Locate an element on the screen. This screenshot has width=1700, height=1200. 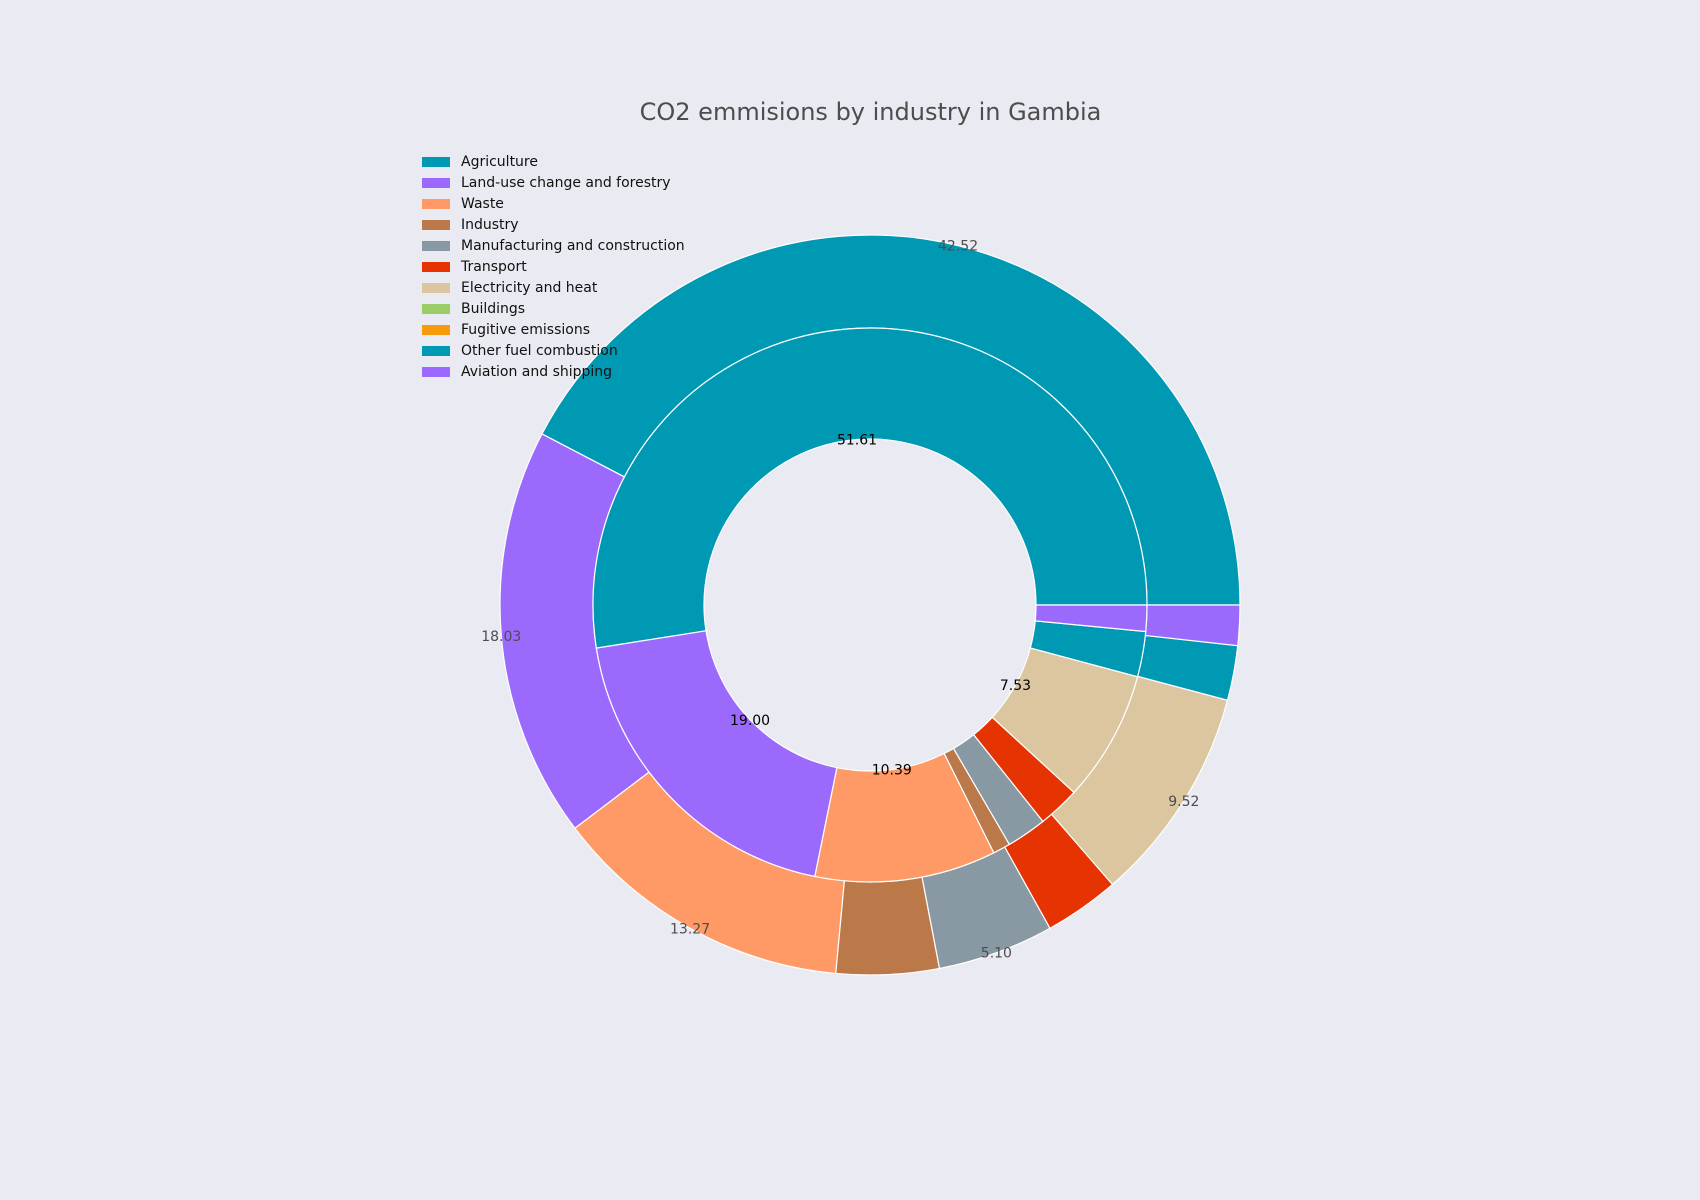
legend-item-fugitive-emissions: Fugitive emissions is located at coordinates (553, 329).